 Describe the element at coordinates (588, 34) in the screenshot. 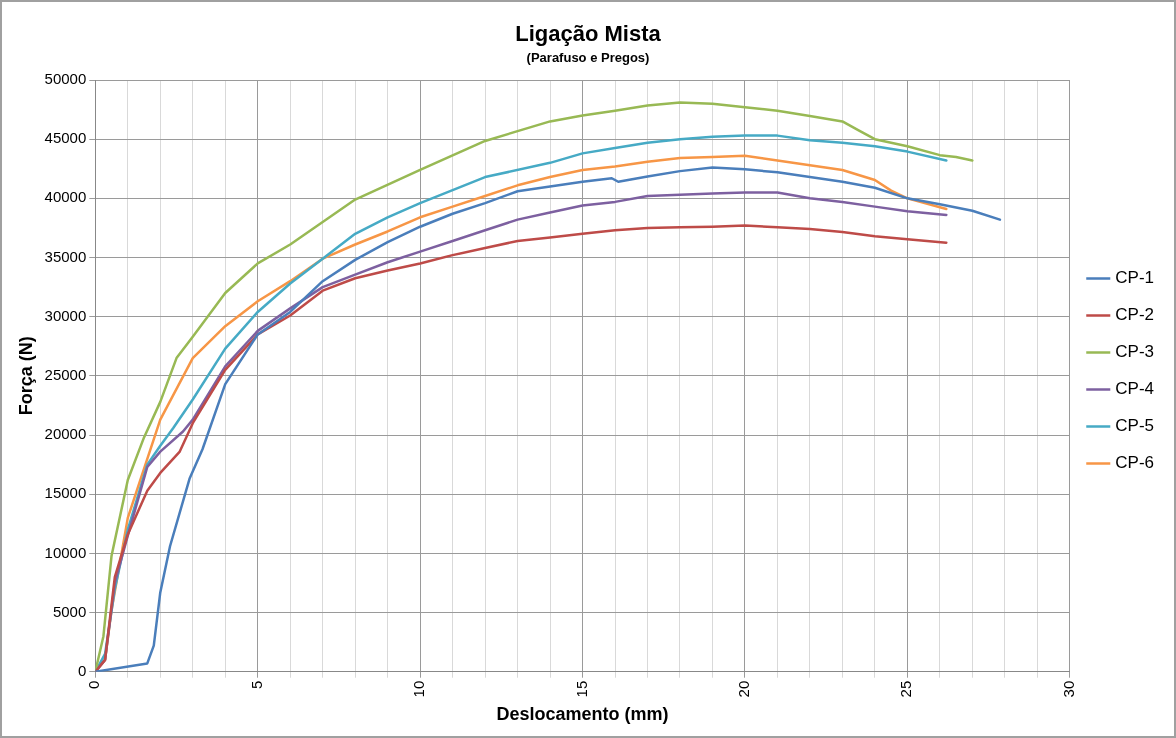

I see `chart-title: Ligação Mista` at that location.